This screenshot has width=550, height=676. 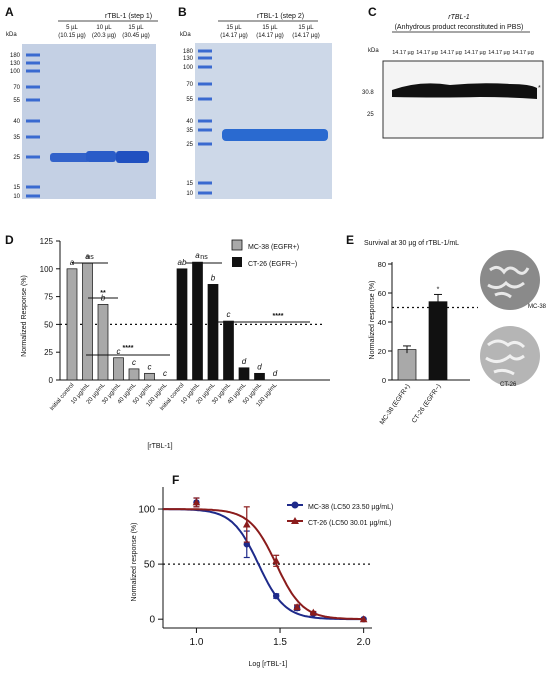 What do you see at coordinates (505, 357) in the screenshot?
I see `well-ct26-cells` at bounding box center [505, 357].